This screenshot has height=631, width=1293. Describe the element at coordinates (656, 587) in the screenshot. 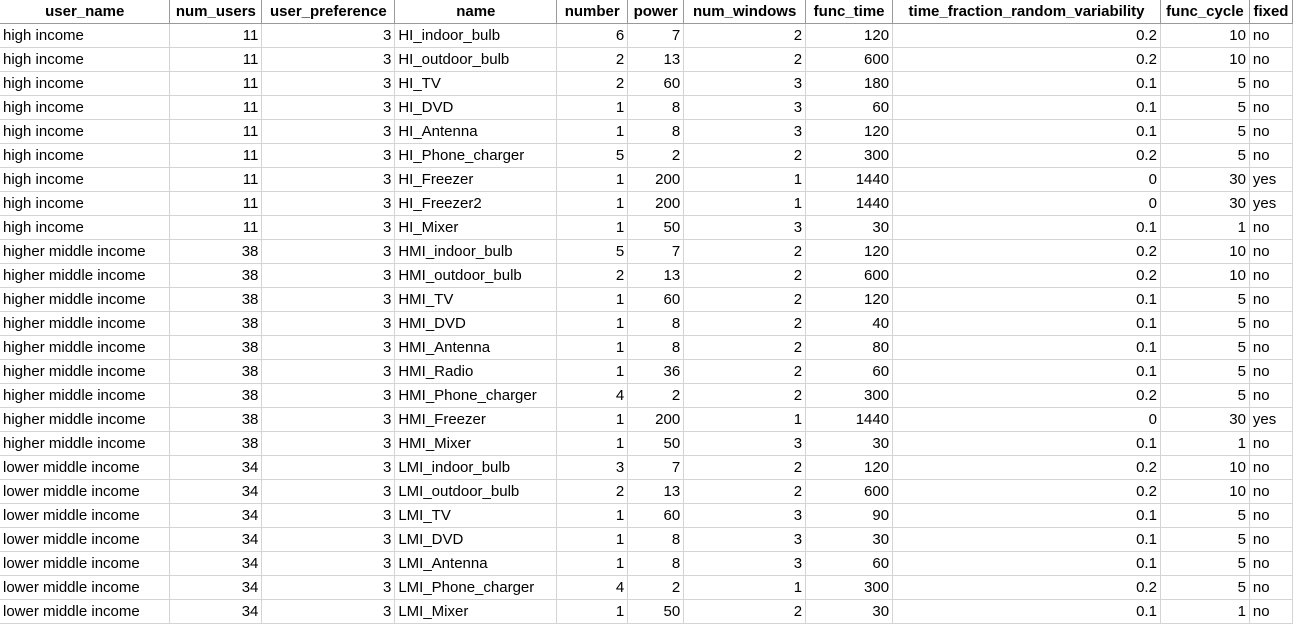

I see `cell-power: 2` at that location.